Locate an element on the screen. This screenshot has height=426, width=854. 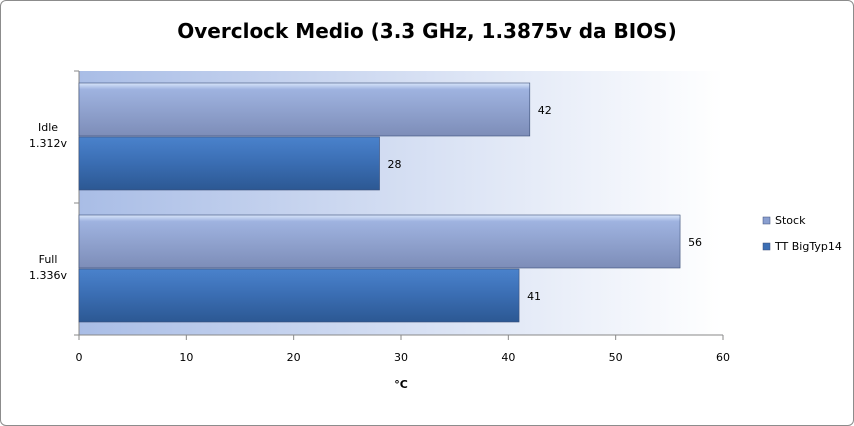
data-label: 41 is located at coordinates (534, 296).